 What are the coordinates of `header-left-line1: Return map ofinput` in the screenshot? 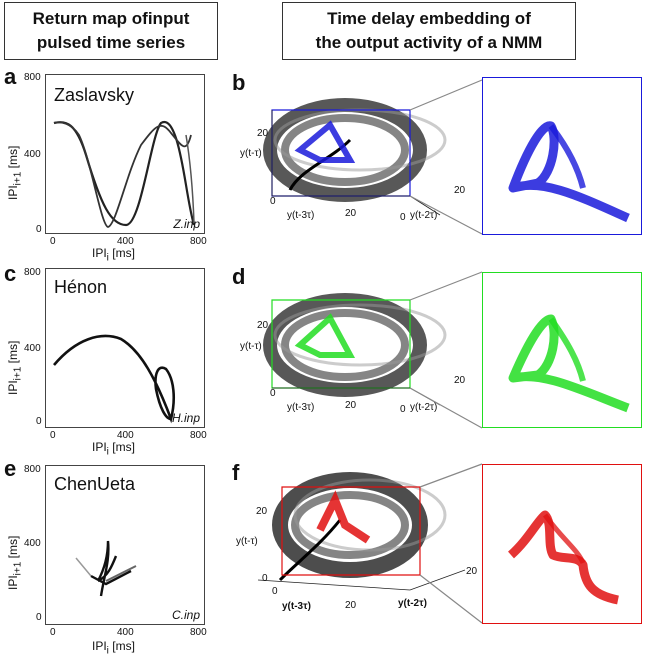 It's located at (111, 18).